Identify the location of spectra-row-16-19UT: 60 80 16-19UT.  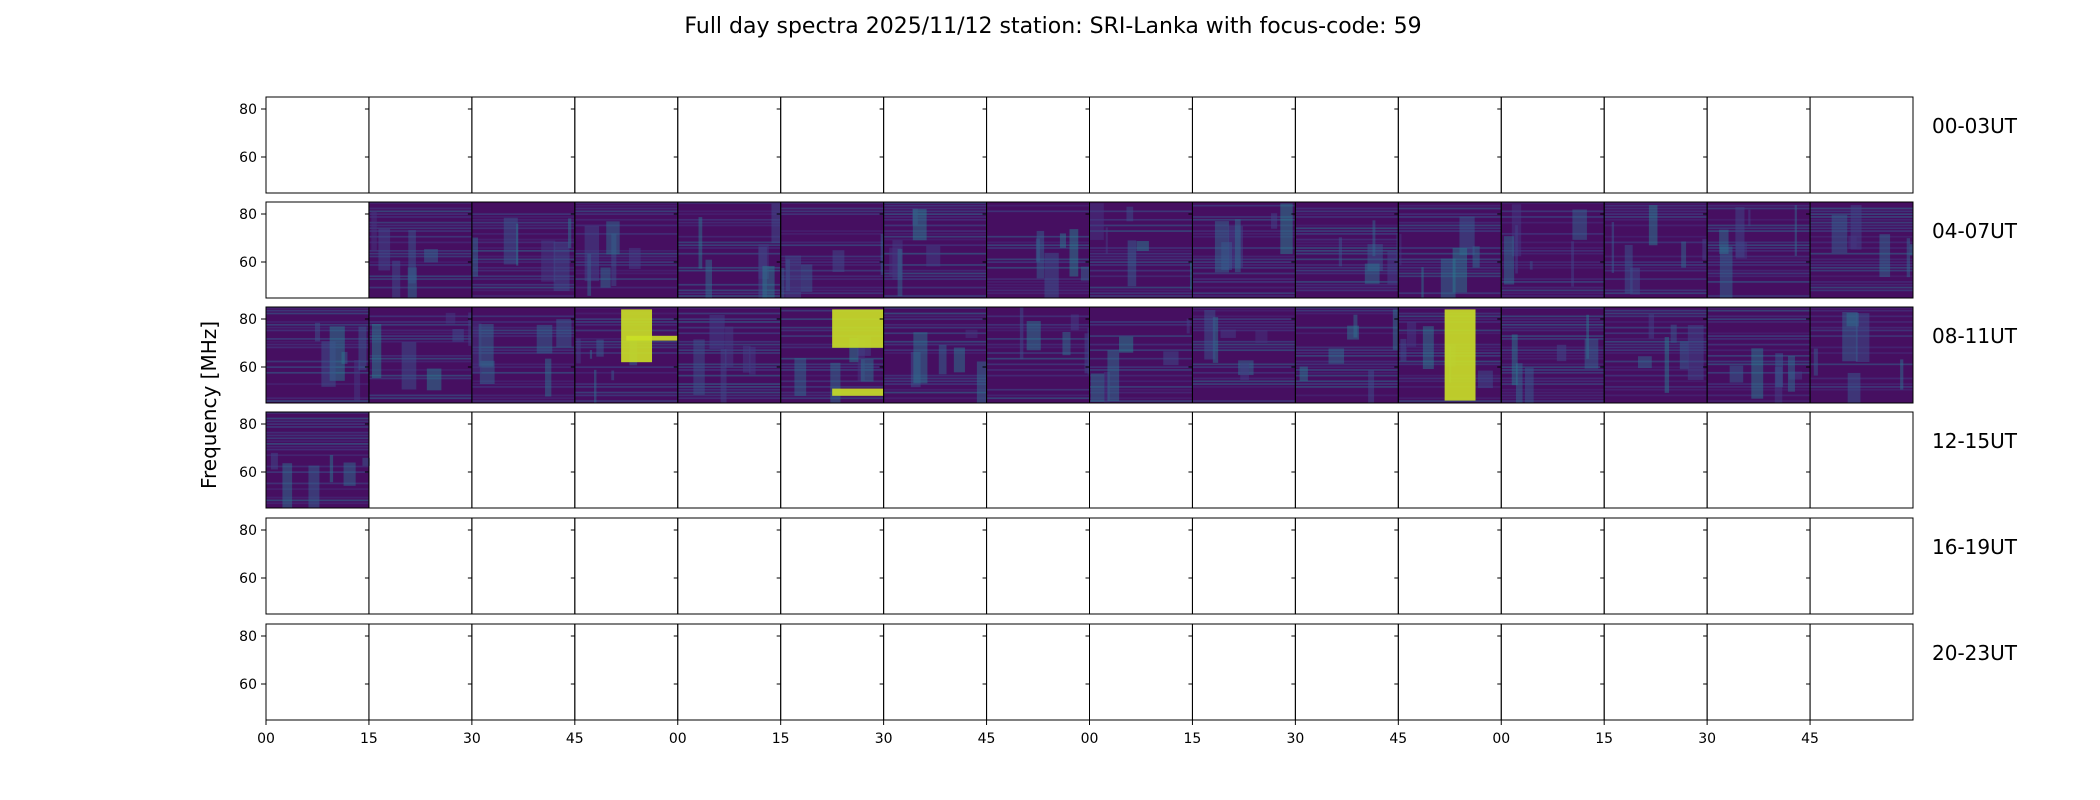
(1128, 566).